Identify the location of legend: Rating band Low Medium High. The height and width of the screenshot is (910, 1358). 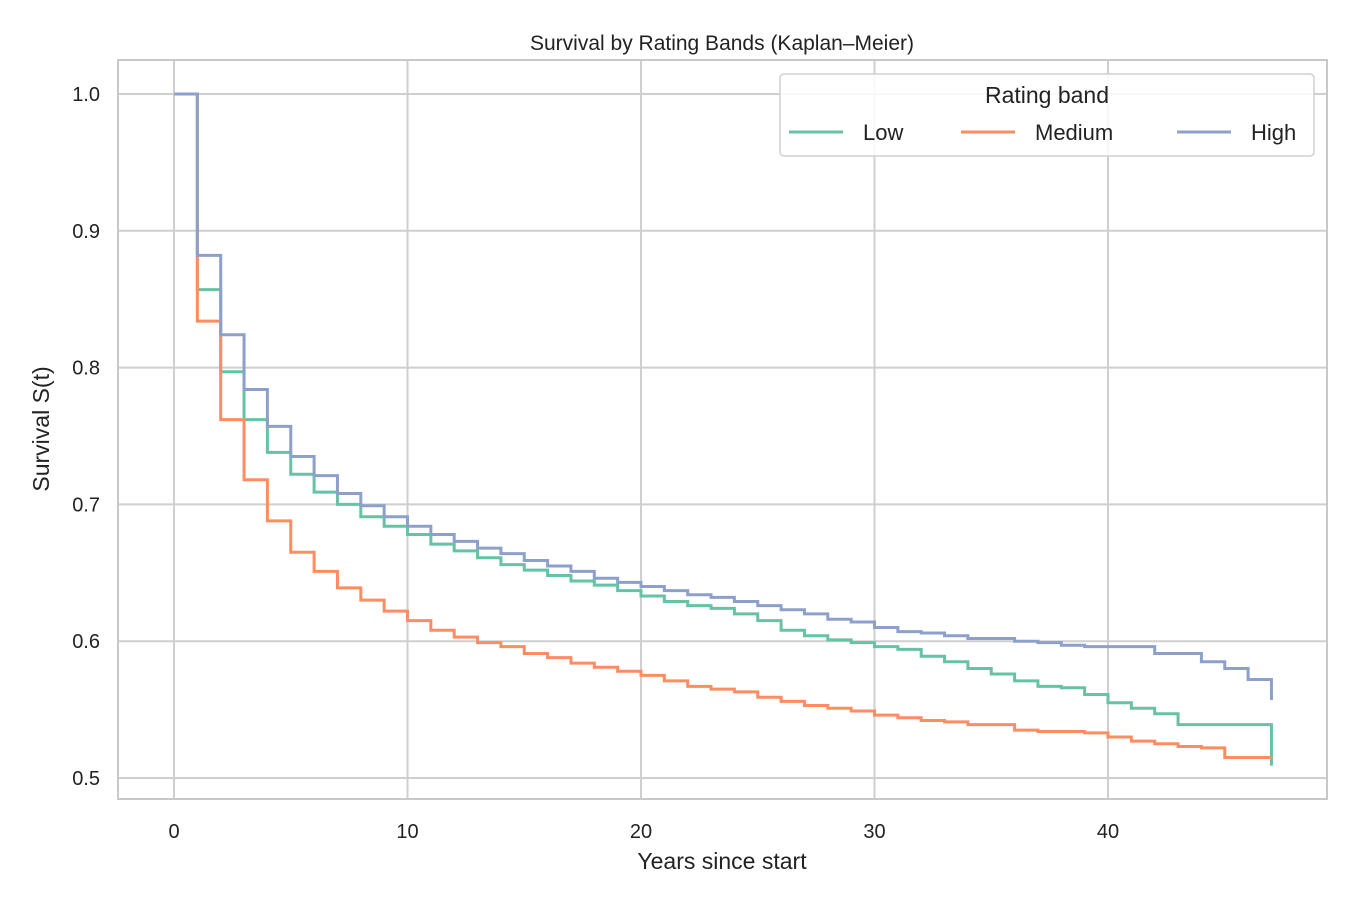
(1047, 115).